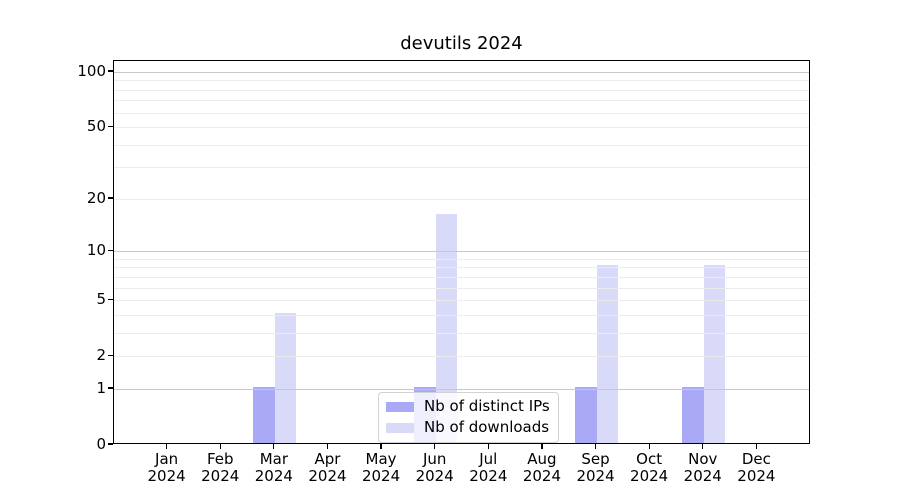  Describe the element at coordinates (220, 467) in the screenshot. I see `x-tick-label: Feb 2024` at that location.